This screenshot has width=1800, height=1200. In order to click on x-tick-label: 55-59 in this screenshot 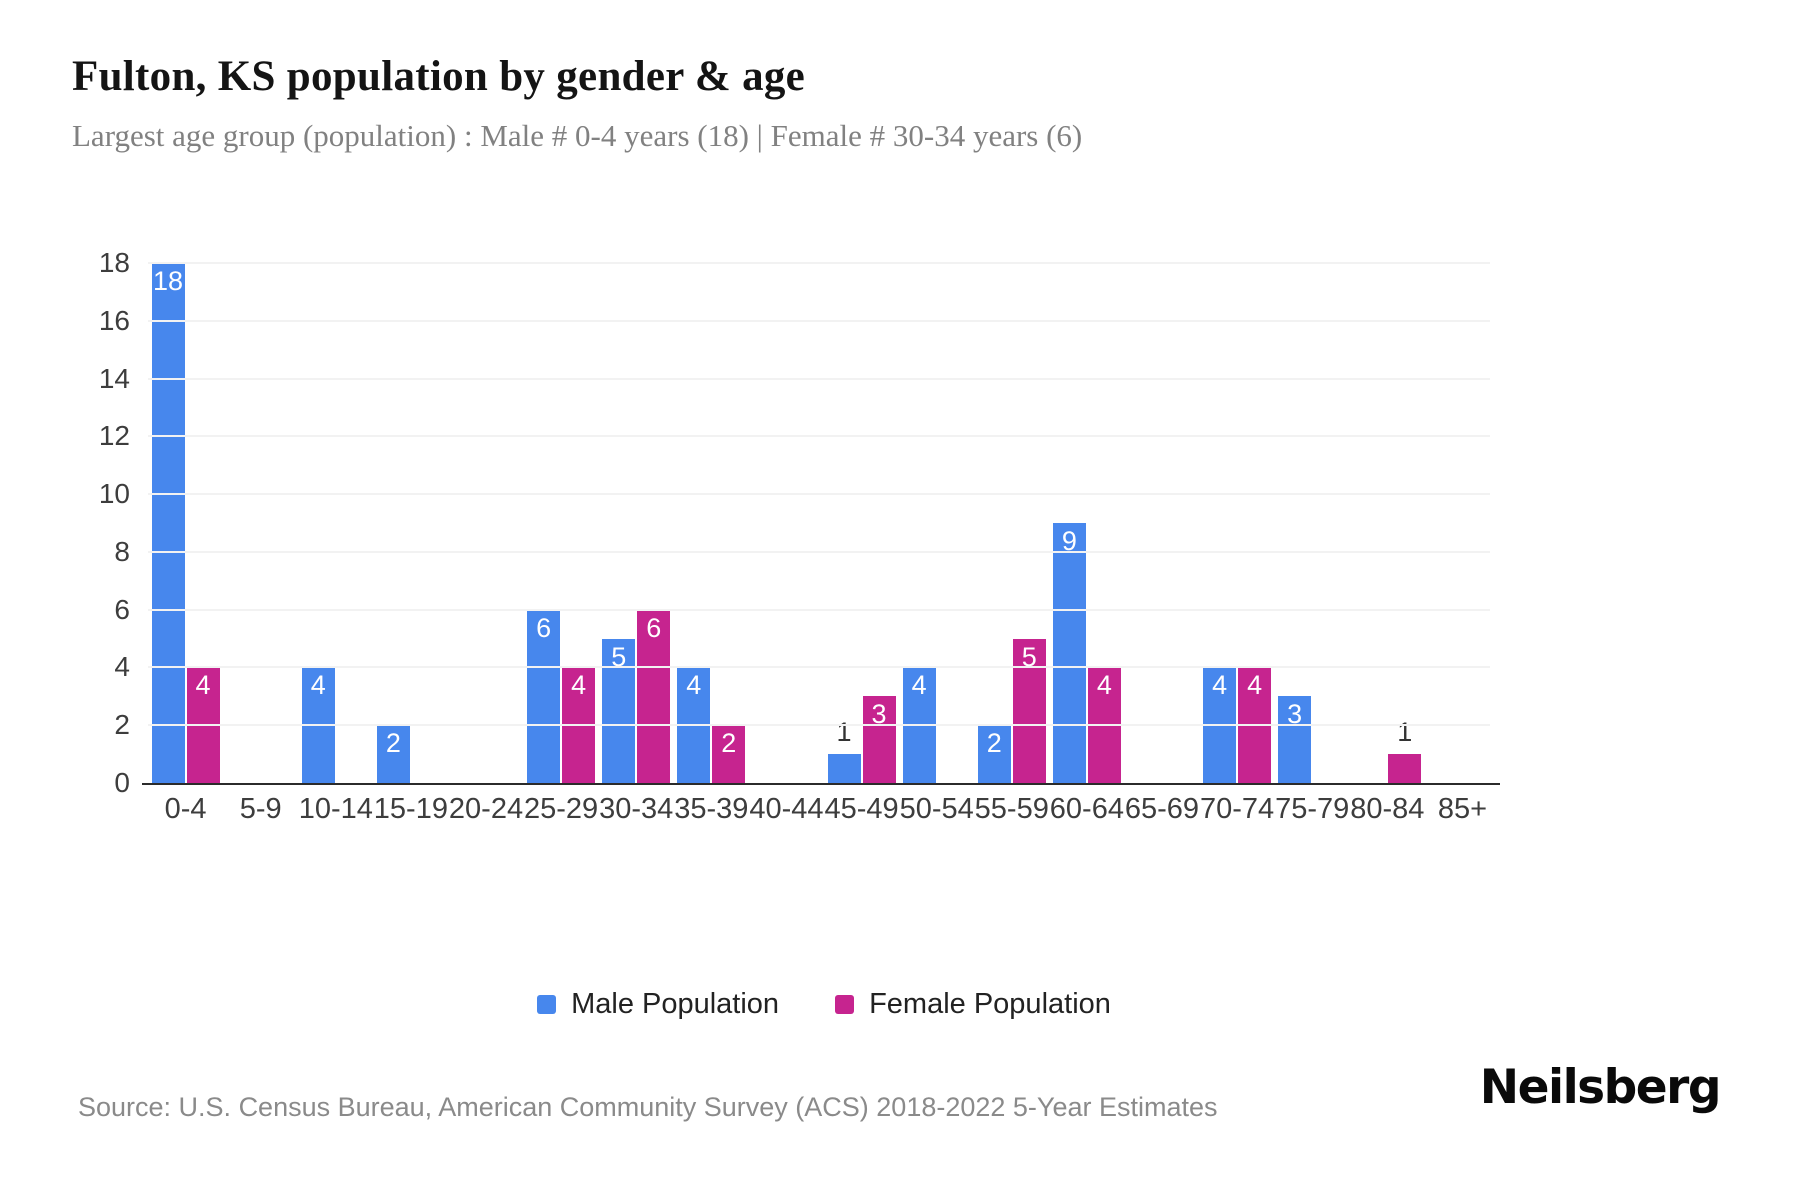, I will do `click(1011, 809)`.